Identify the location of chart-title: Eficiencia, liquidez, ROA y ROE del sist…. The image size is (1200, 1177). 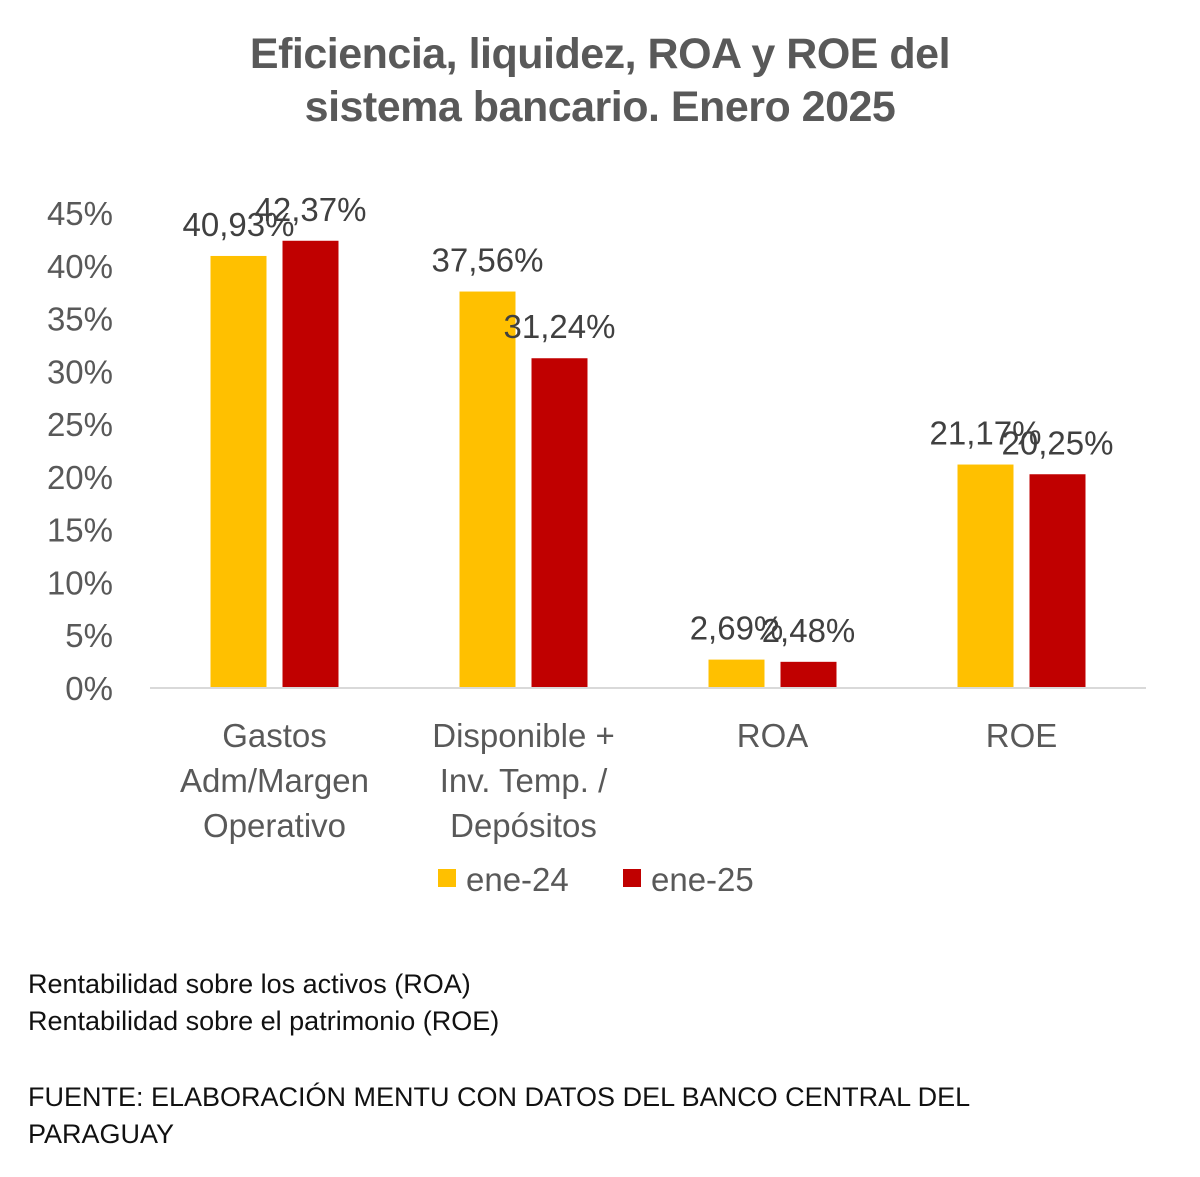
(600, 81).